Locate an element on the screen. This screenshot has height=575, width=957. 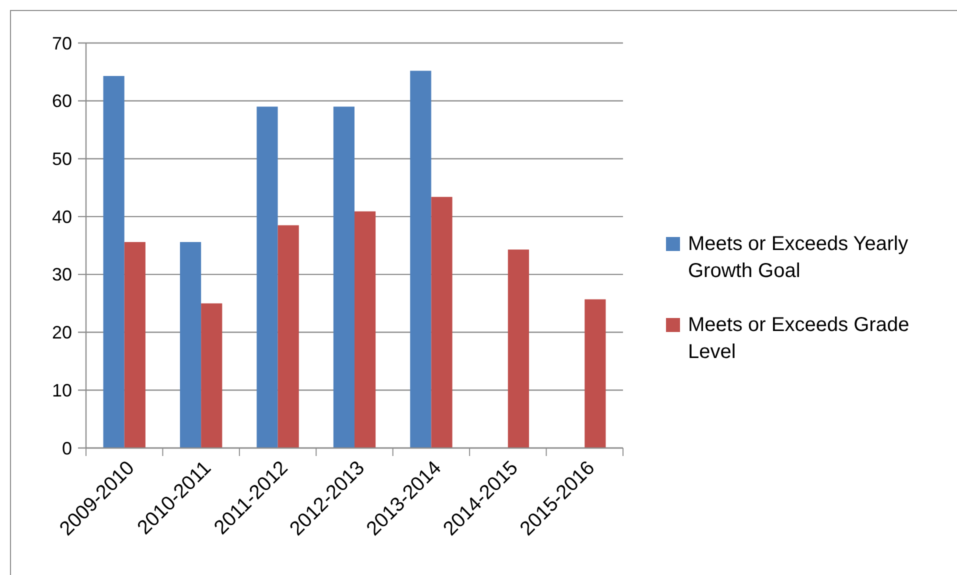
y-tick-label: 50 is located at coordinates (62, 159).